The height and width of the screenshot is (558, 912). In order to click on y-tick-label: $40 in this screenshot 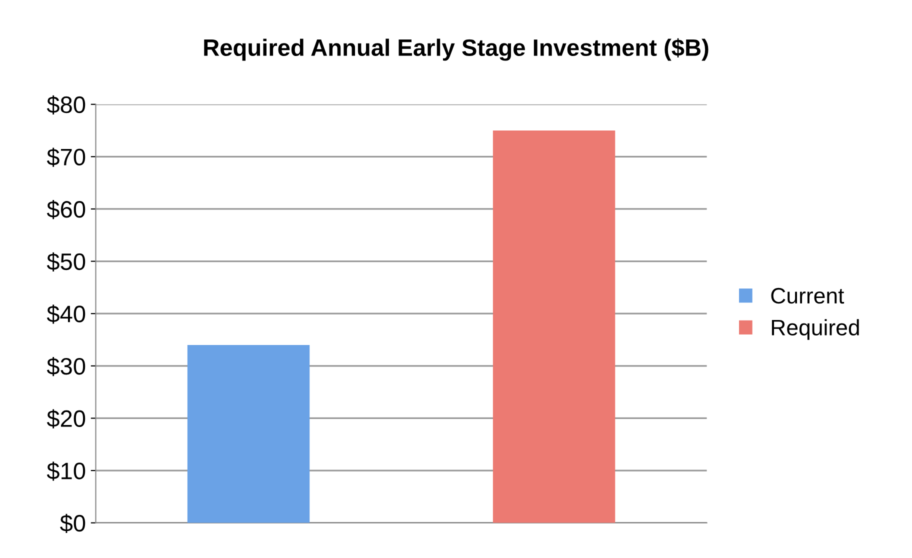, I will do `click(66, 314)`.